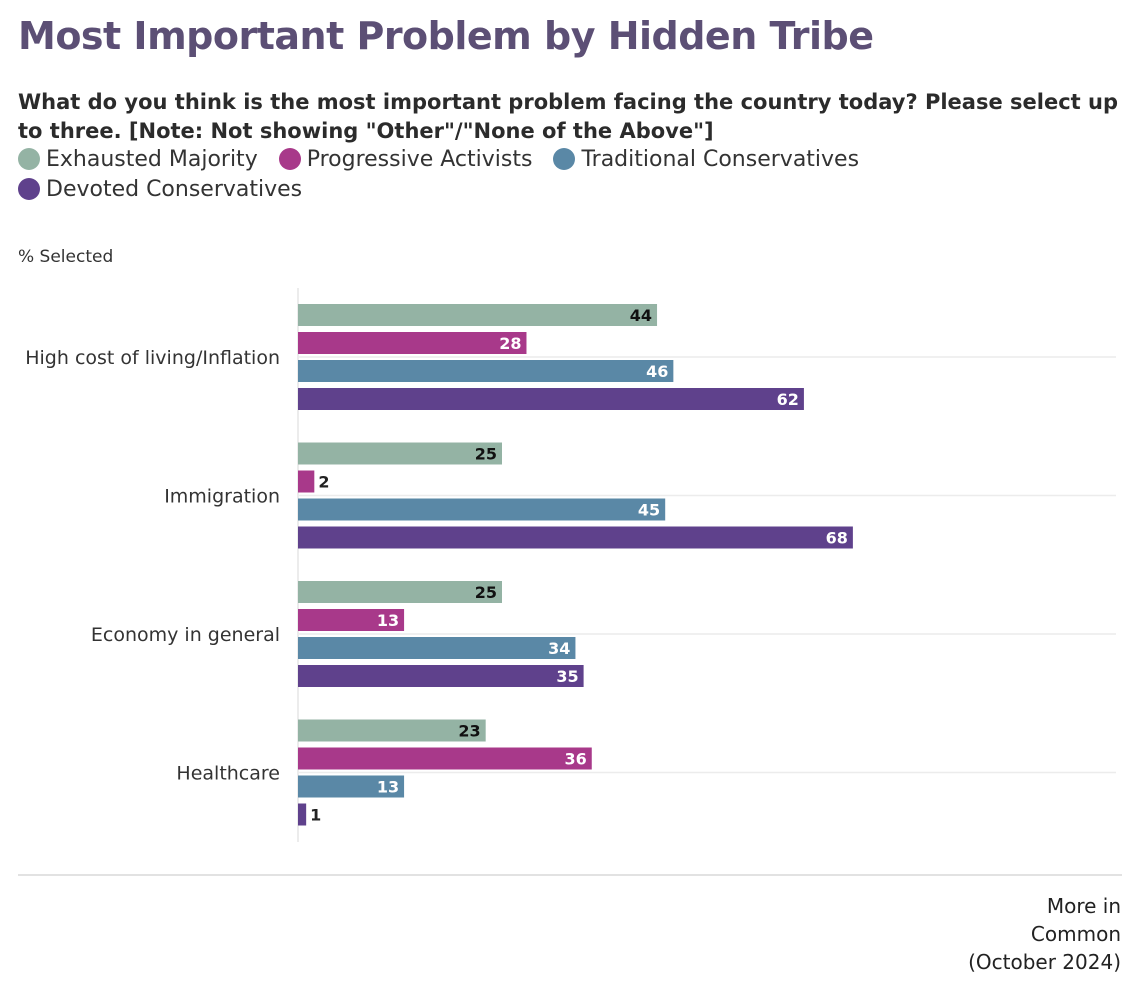 The image size is (1140, 998). I want to click on legend-label: Traditional Conservatives, so click(720, 159).